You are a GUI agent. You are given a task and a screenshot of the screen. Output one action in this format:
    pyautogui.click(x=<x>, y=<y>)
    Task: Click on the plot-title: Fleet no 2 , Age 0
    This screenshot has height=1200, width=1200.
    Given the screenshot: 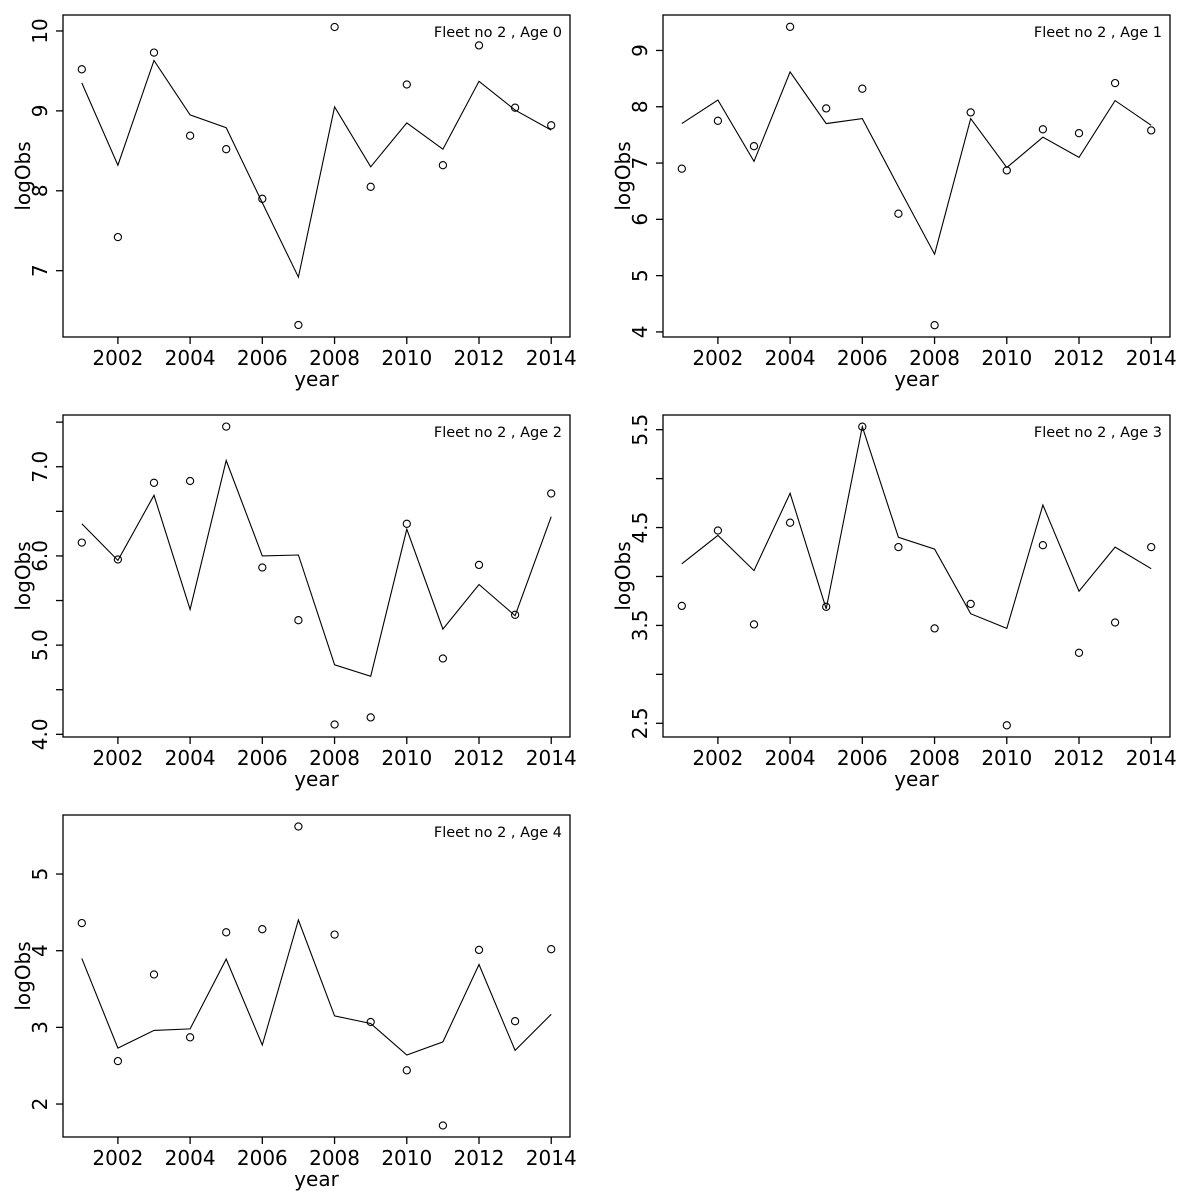 What is the action you would take?
    pyautogui.click(x=498, y=33)
    